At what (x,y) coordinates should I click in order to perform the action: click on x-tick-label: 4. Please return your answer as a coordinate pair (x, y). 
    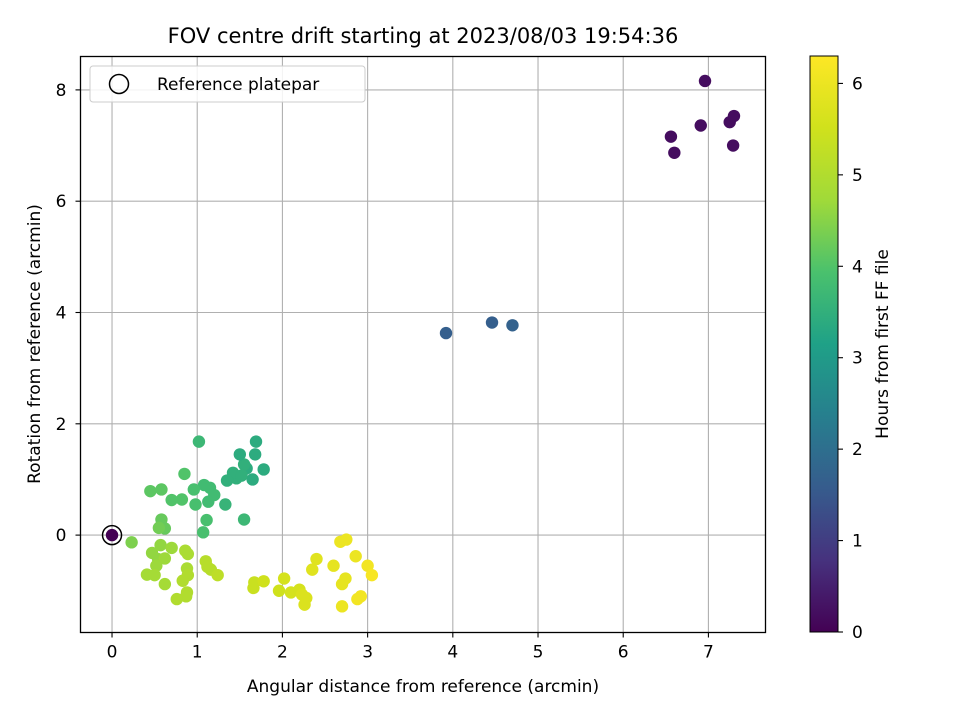
    Looking at the image, I should click on (452, 653).